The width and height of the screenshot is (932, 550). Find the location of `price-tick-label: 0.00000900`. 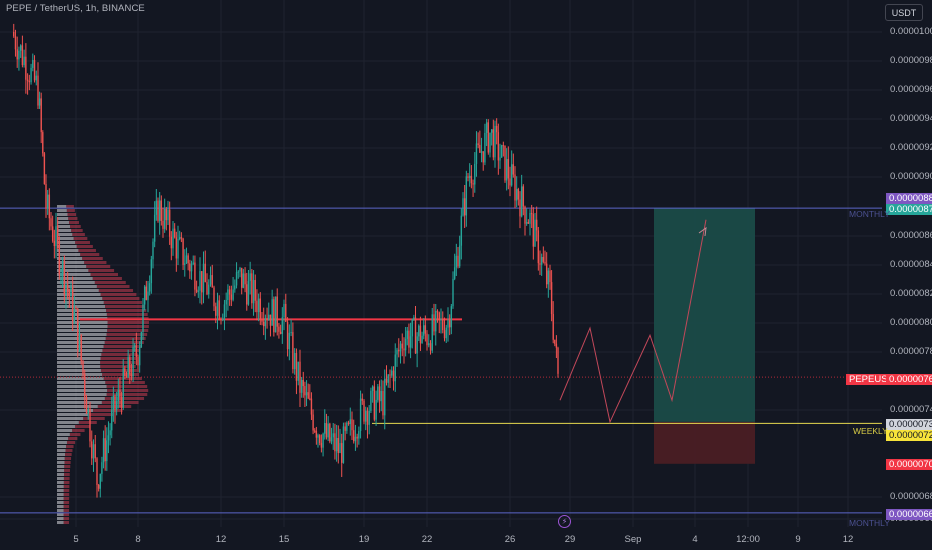

price-tick-label: 0.00000900 is located at coordinates (911, 176).